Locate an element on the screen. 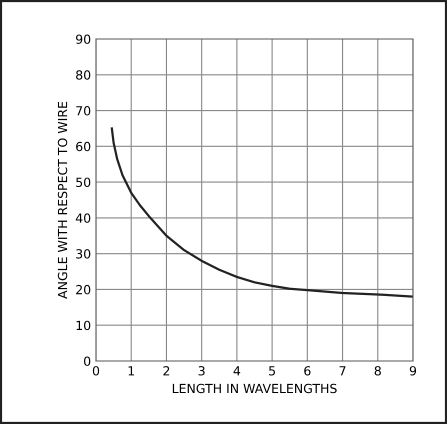 The width and height of the screenshot is (447, 424). x-tick-label: 6 is located at coordinates (307, 371).